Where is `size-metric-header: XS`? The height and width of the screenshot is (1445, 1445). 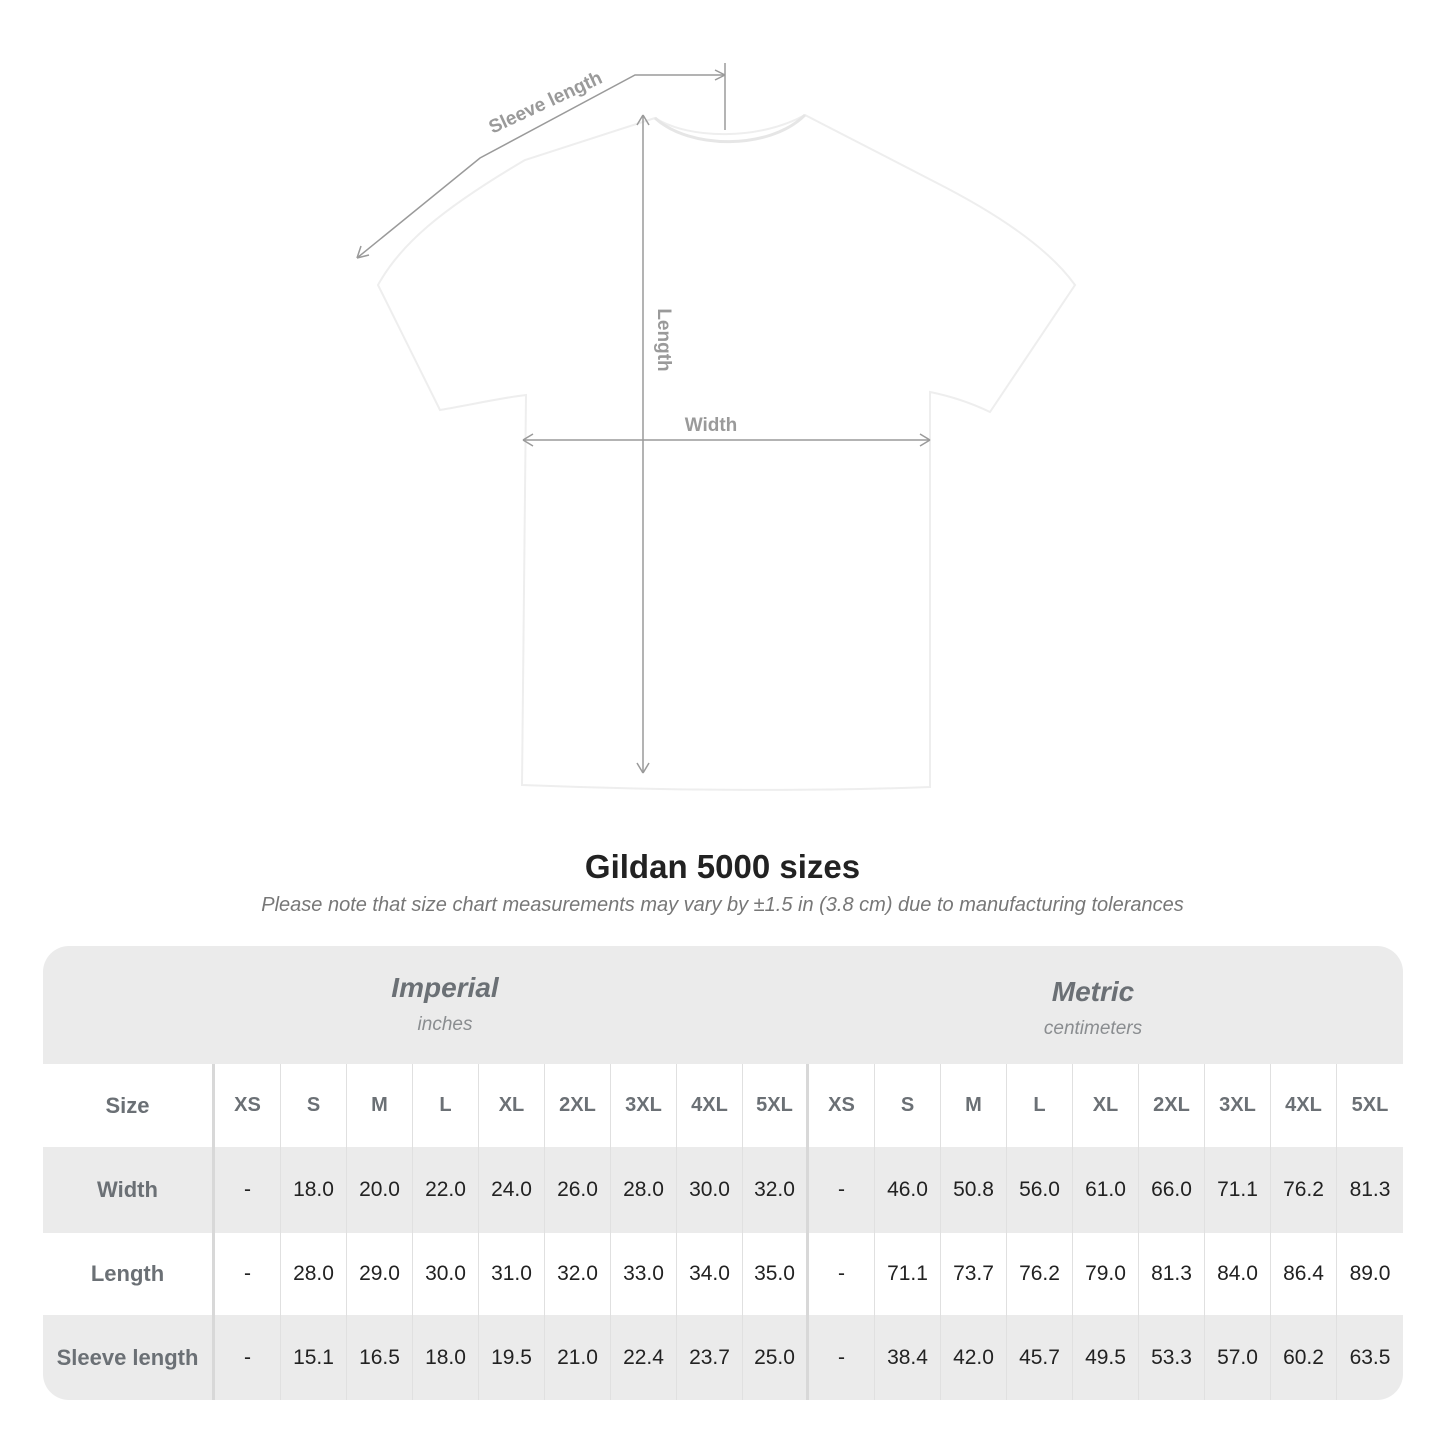
size-metric-header: XS is located at coordinates (842, 1105).